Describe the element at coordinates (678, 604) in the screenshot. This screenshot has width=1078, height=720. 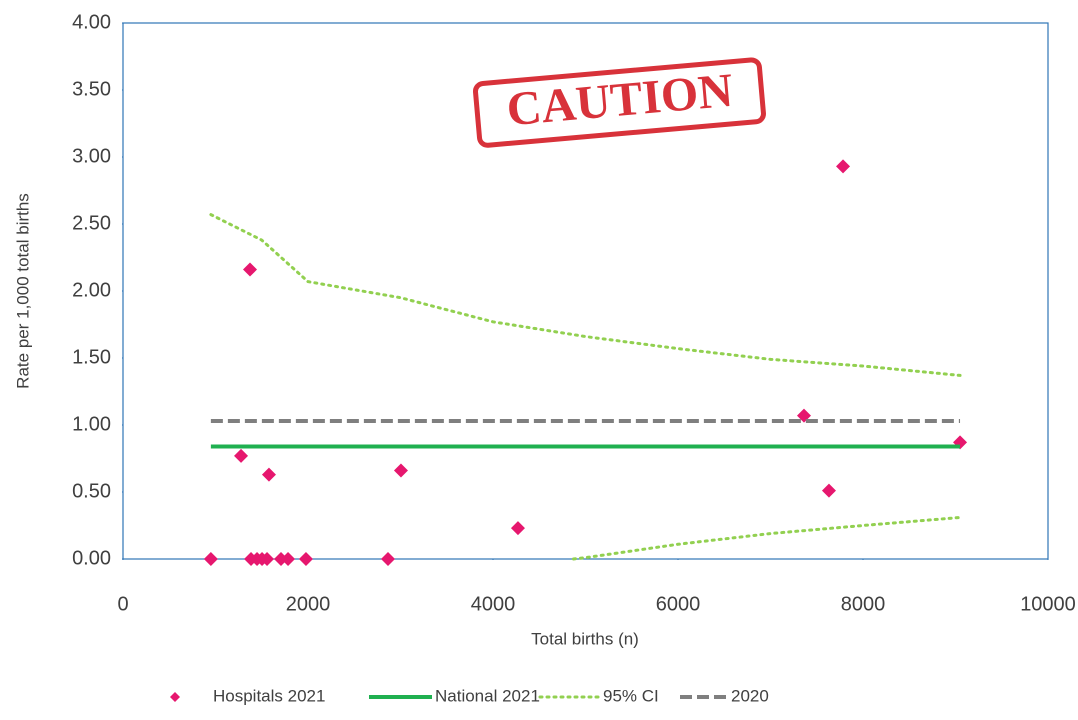
I see `x-tick-label: 6000` at that location.